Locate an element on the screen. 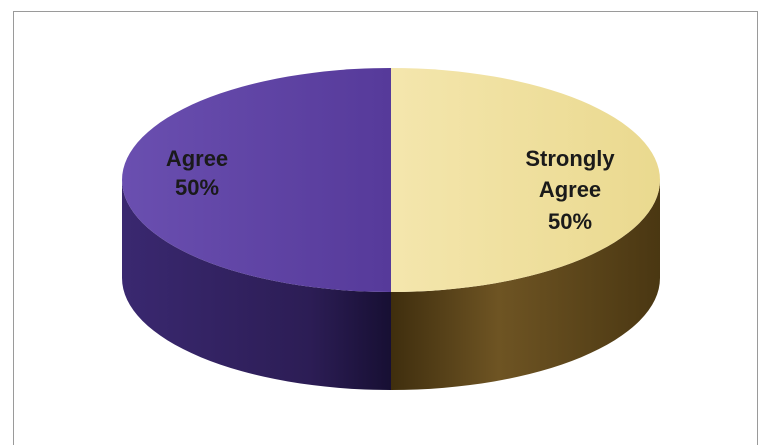 Image resolution: width=764 pixels, height=446 pixels. label-strongly-agree-percent: 50% is located at coordinates (570, 221).